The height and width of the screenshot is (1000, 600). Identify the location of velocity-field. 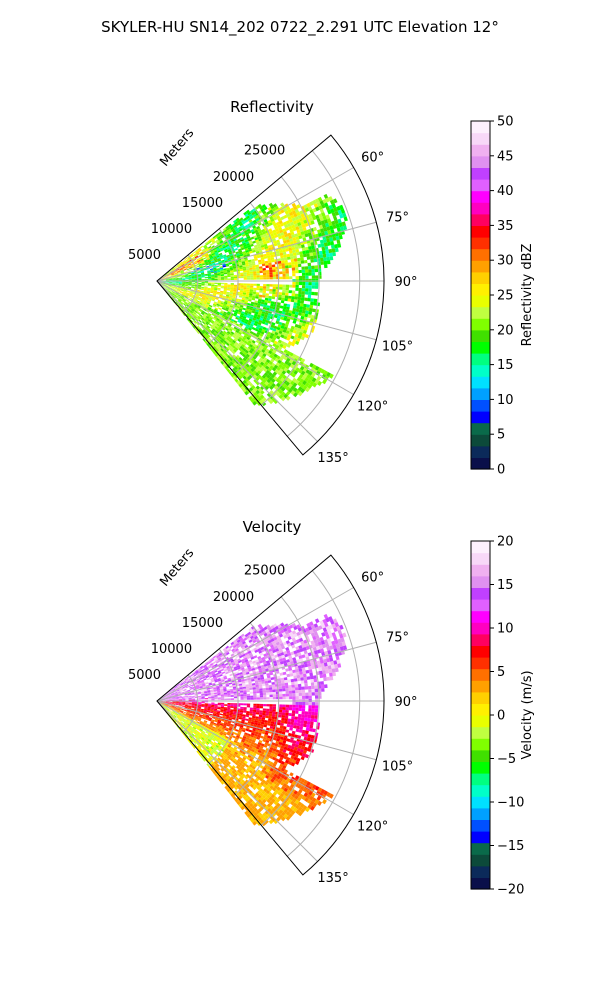
(253, 720).